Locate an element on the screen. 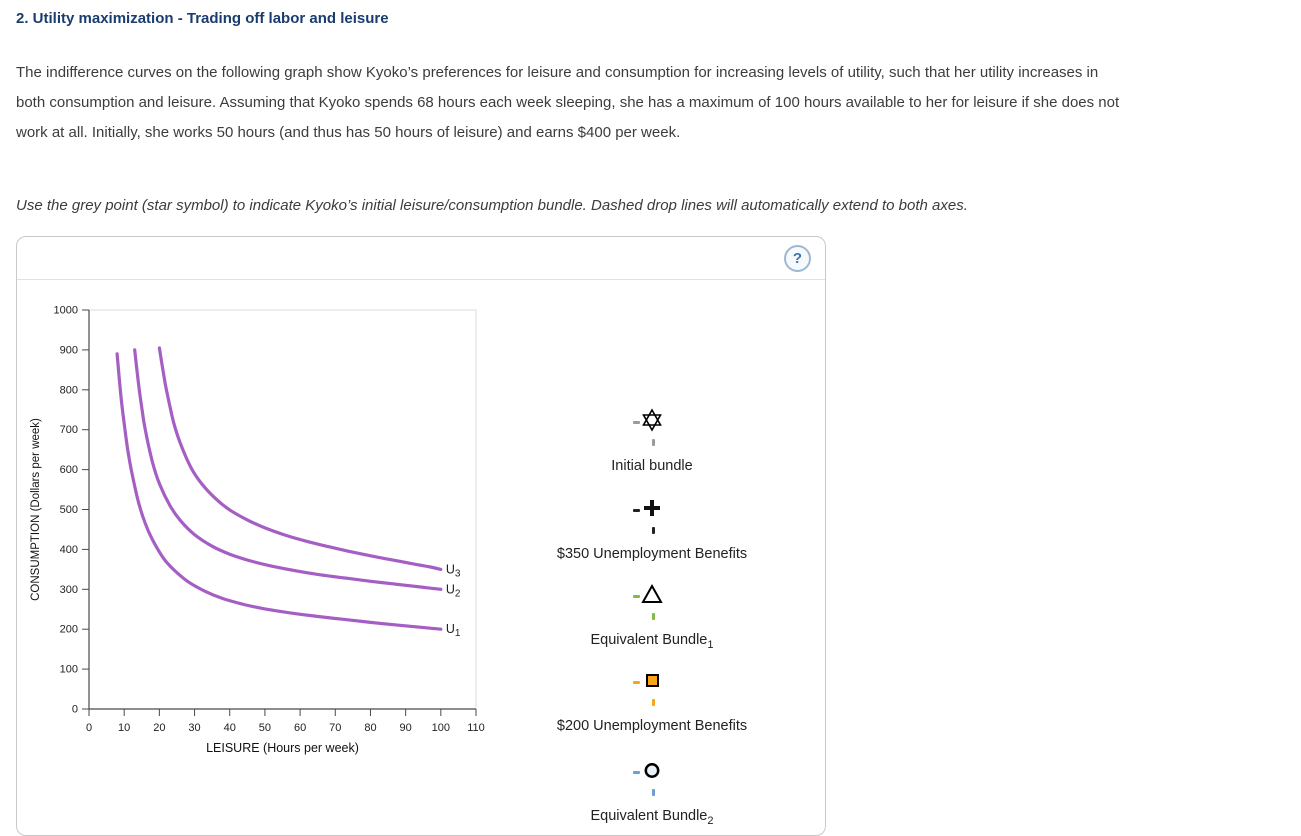  svg-text: 700 is located at coordinates (69, 430).